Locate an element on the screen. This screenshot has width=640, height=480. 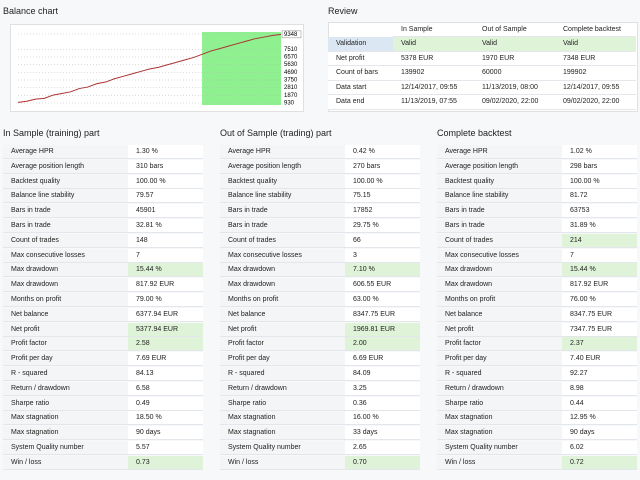
review-value: 12/14/2017, 09:55 is located at coordinates (433, 88).